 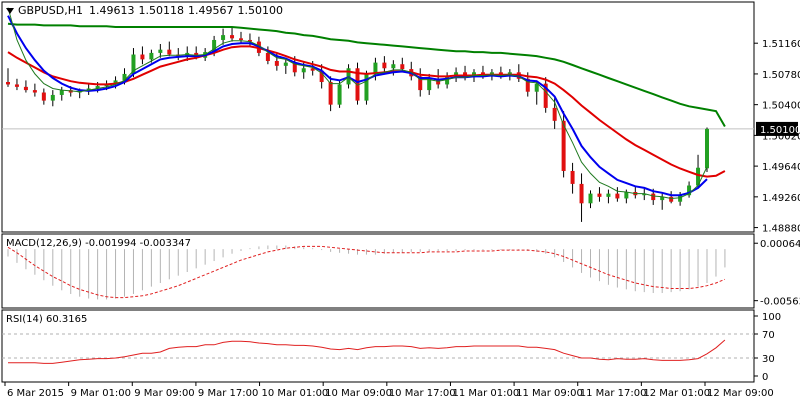 What do you see at coordinates (781, 106) in the screenshot?
I see `price-tick-label: 1.50400` at bounding box center [781, 106].